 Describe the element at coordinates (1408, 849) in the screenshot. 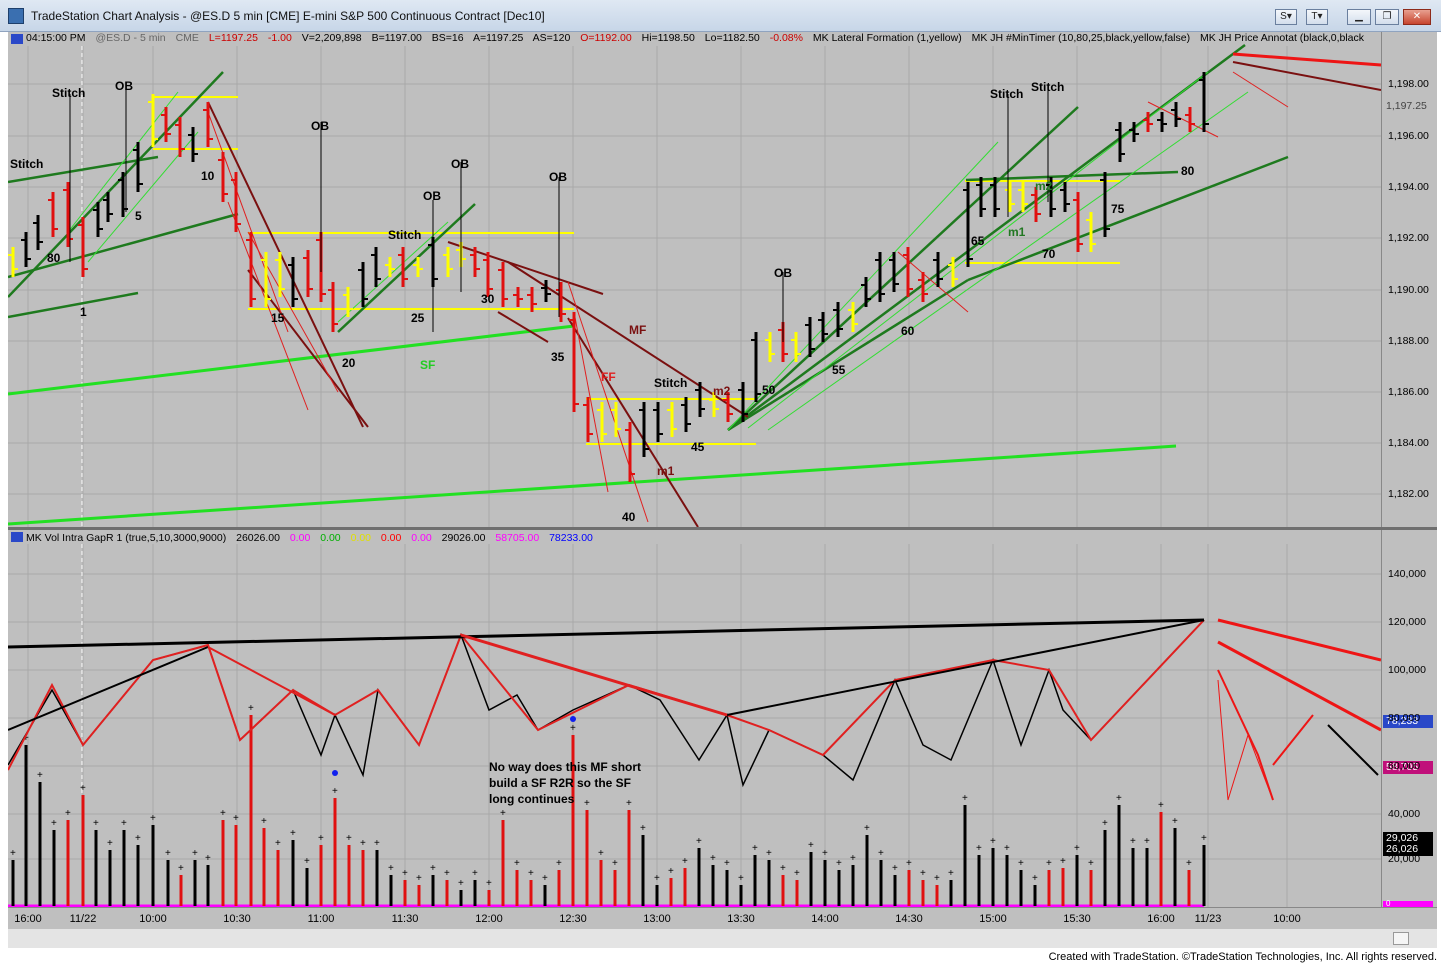

I see `vol-badge-26026: 26,026` at that location.